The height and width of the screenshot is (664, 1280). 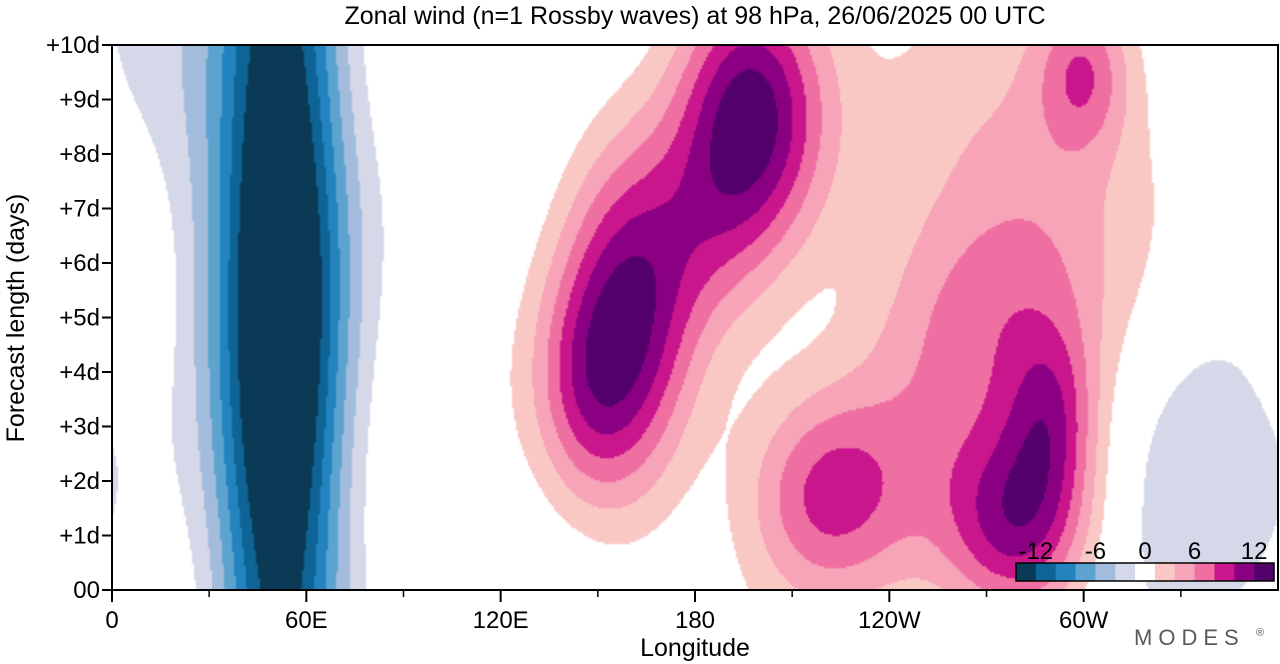 I want to click on y-tick-label-2: +2d, so click(x=79, y=481).